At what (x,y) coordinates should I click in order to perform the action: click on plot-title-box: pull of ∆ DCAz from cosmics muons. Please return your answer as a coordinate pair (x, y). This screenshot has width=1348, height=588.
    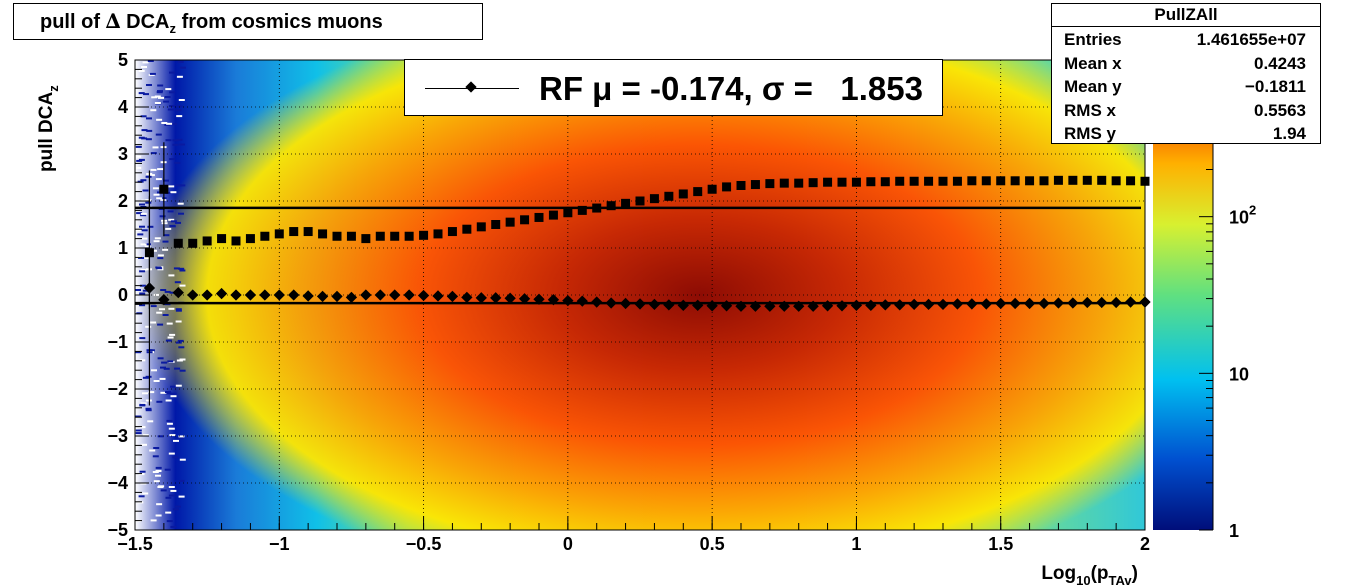
    Looking at the image, I should click on (248, 21).